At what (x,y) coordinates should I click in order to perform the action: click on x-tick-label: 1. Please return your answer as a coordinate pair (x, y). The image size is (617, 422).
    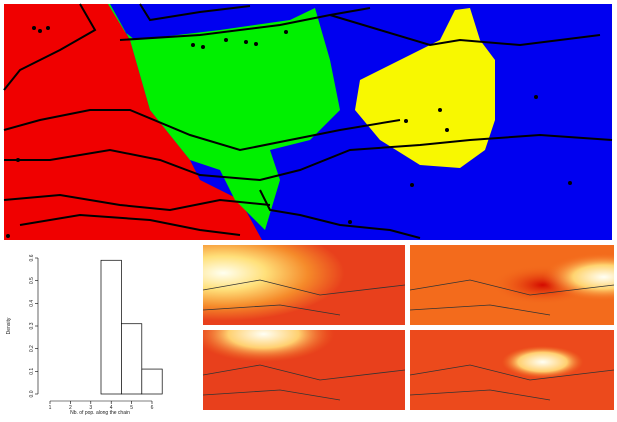
    Looking at the image, I should click on (50, 408).